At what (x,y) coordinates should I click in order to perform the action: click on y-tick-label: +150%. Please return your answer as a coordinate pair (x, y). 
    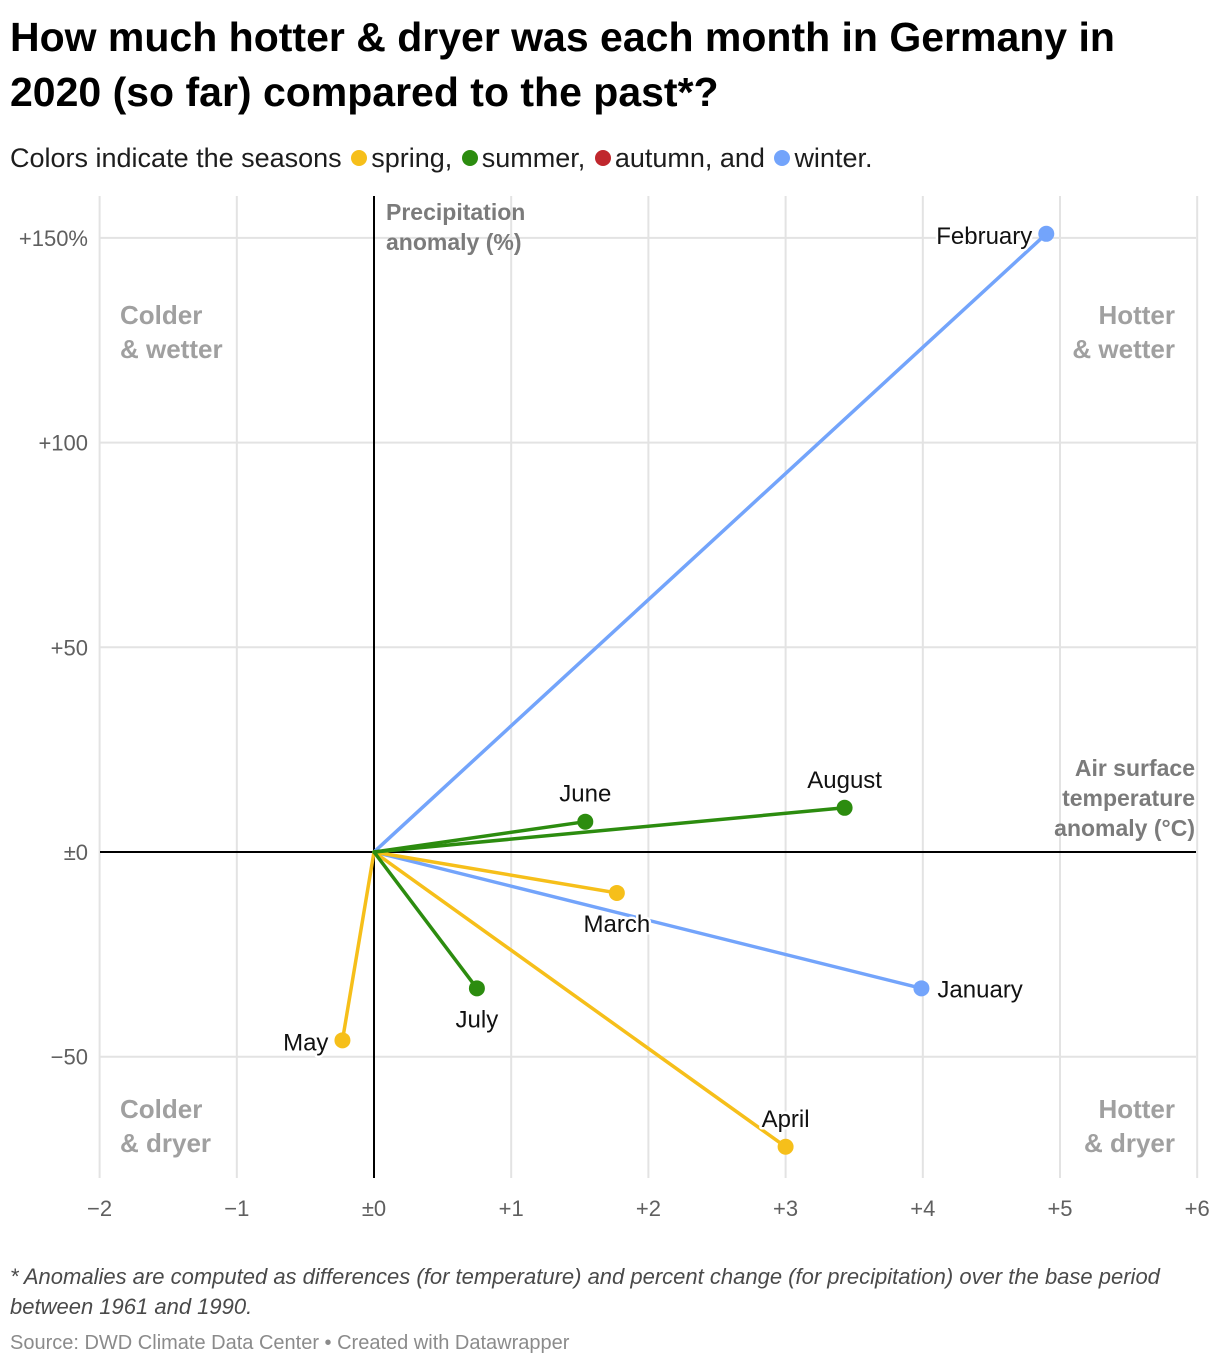
    Looking at the image, I should click on (53, 238).